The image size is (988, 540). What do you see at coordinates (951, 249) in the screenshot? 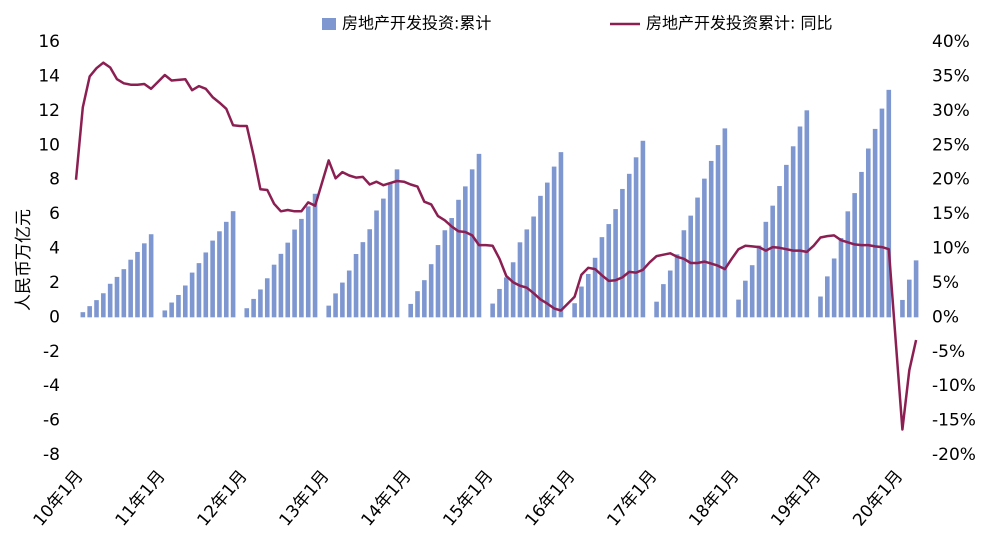
I see `y2-tick-label: 10%` at bounding box center [951, 249].